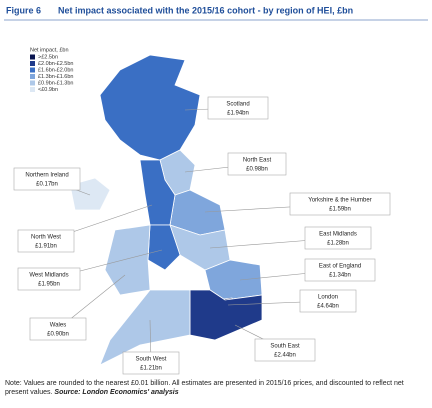 This screenshot has width=432, height=408. Describe the element at coordinates (55, 77) in the screenshot. I see `legend-label: £1.3bn-£1.6bn` at that location.